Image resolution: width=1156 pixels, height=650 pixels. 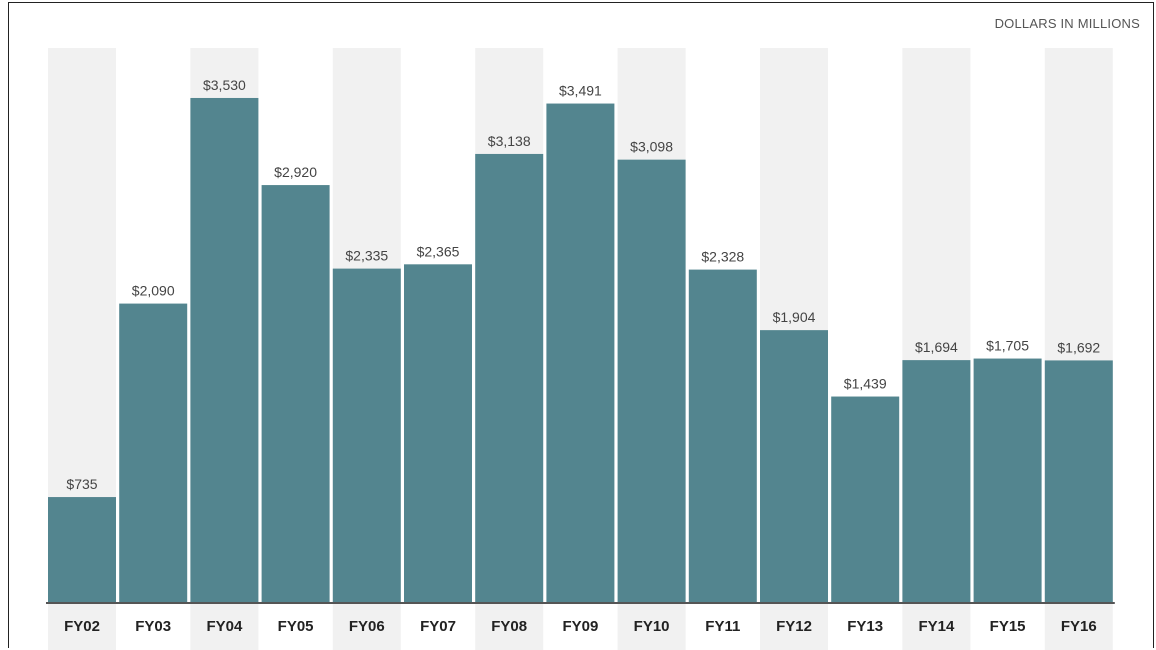 What do you see at coordinates (438, 433) in the screenshot?
I see `bar-fy07` at bounding box center [438, 433].